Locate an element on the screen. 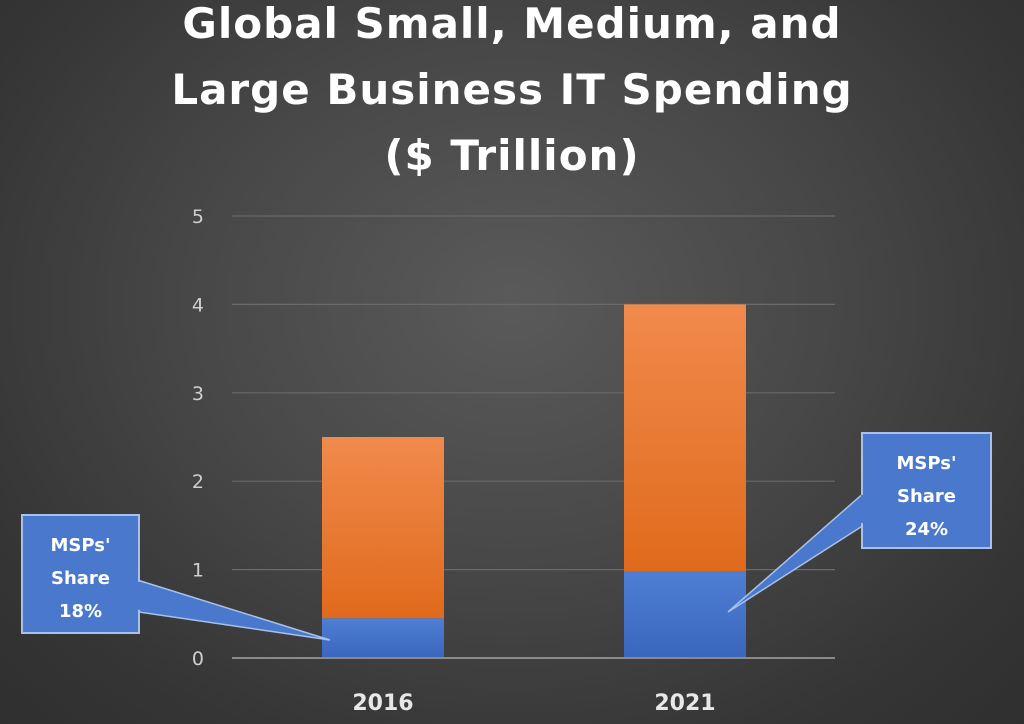 The height and width of the screenshot is (724, 1024). bar-segment-msp-share-2016 is located at coordinates (383, 638).